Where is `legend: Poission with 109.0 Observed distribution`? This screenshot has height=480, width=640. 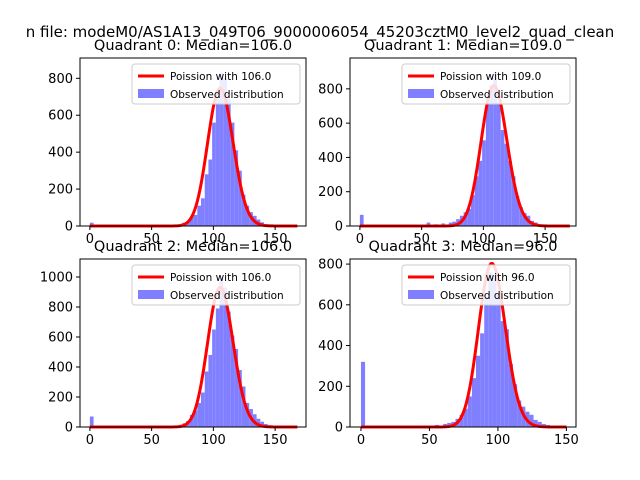 legend: Poission with 109.0 Observed distribution is located at coordinates (486, 84).